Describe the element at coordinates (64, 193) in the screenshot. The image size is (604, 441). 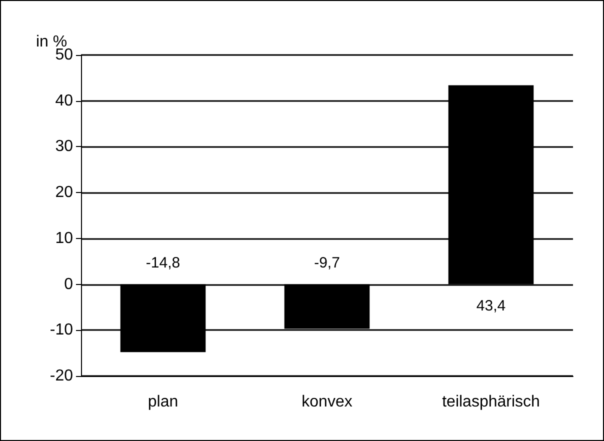
I see `y-tick-label: 20` at that location.